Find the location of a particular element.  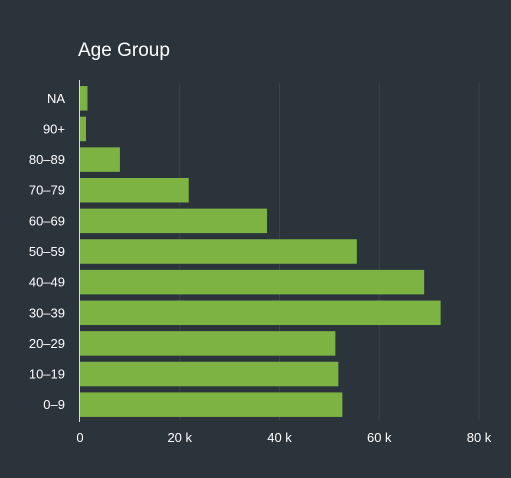

y-category-label: NA is located at coordinates (56, 98).